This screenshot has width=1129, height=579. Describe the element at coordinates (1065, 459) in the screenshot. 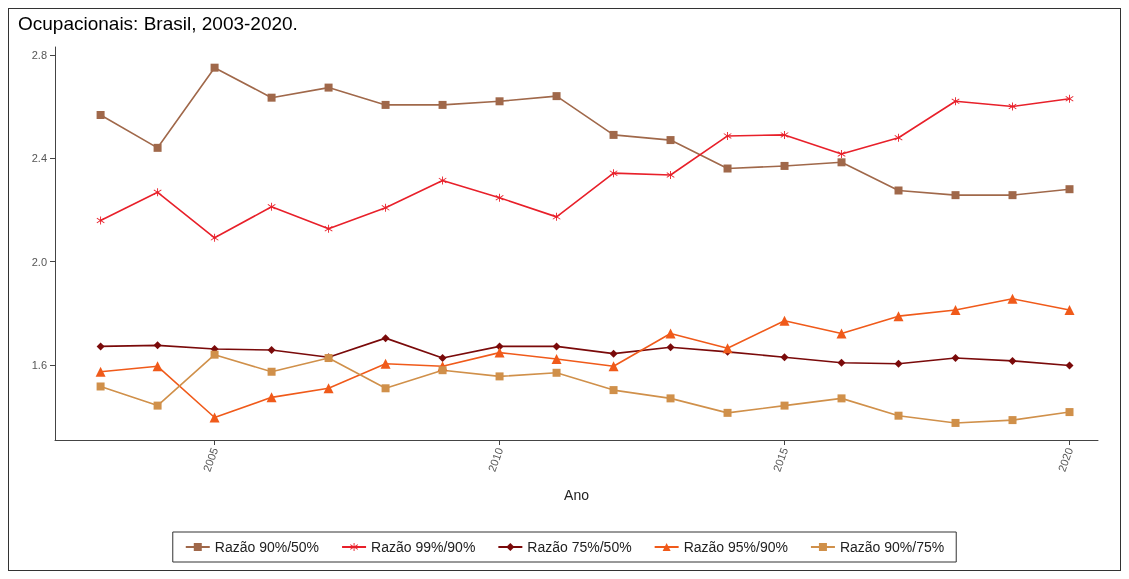

I see `x-tick-label: 2020` at that location.